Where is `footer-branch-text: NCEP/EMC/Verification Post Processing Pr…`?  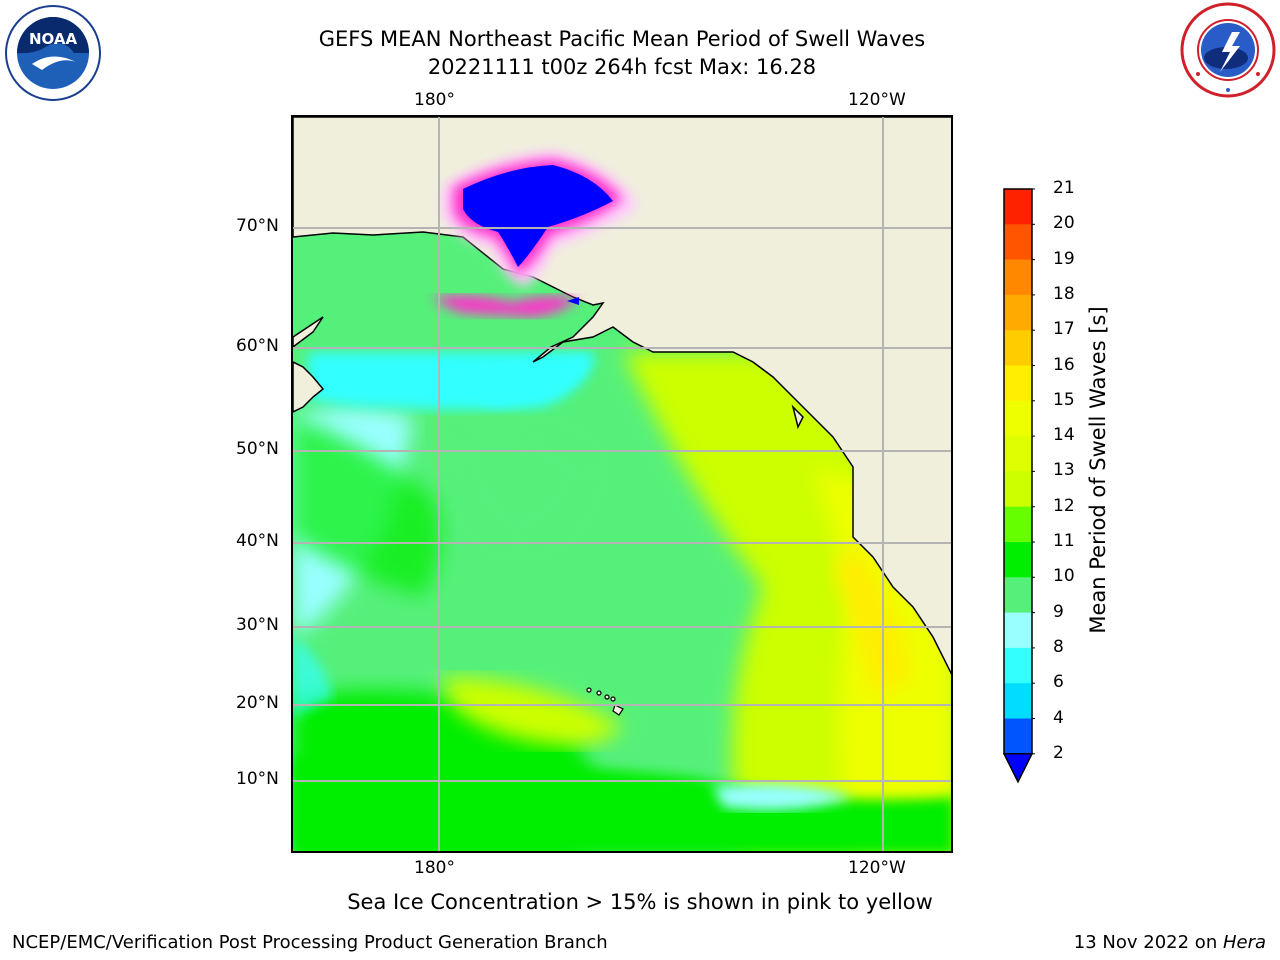 footer-branch-text: NCEP/EMC/Verification Post Processing Pr… is located at coordinates (310, 942).